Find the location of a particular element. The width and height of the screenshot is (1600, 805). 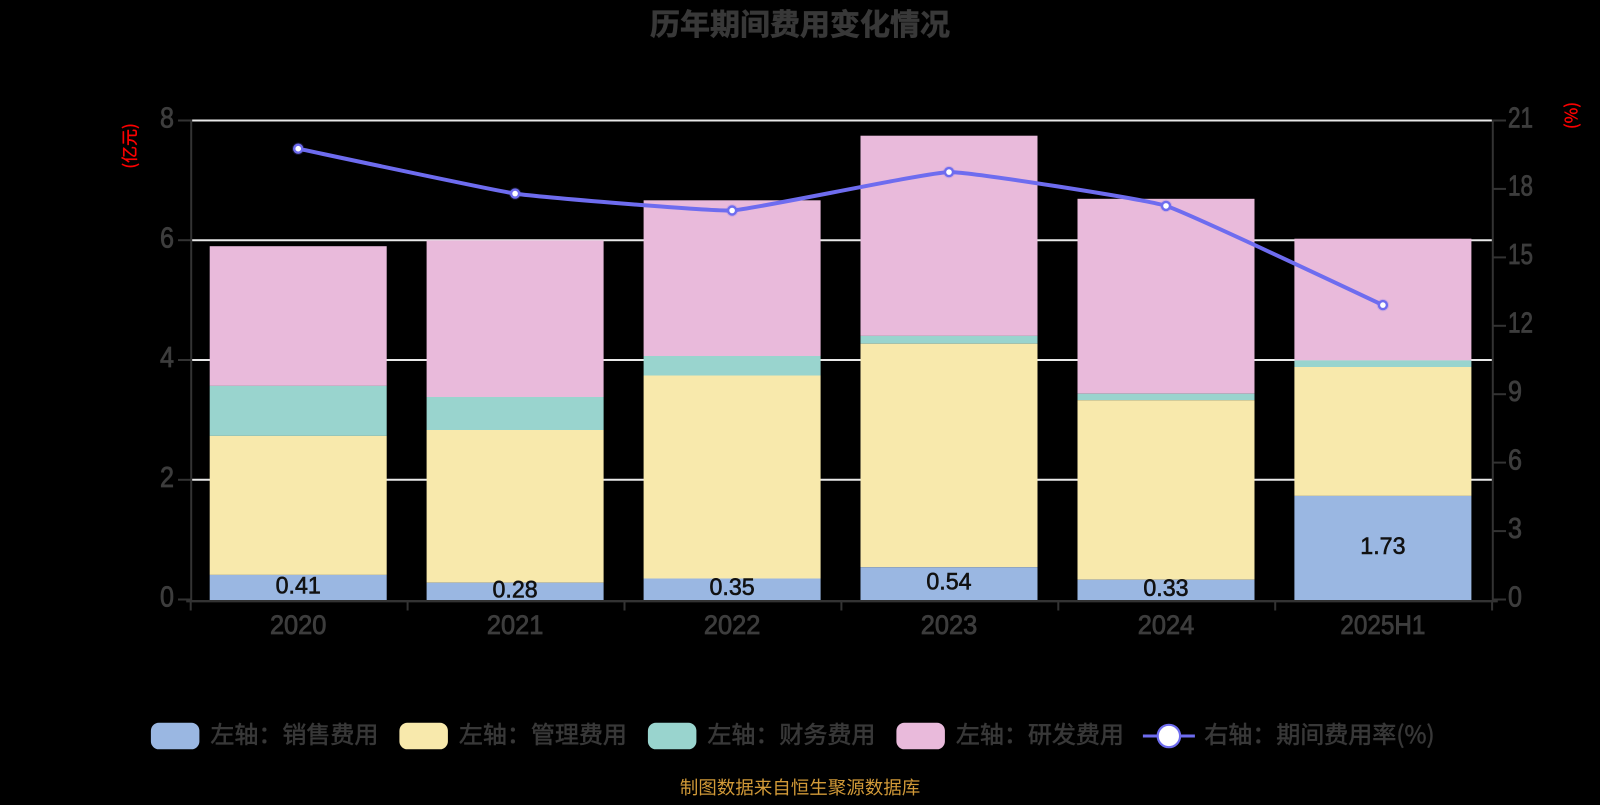

svg-text: 2021 is located at coordinates (515, 625).